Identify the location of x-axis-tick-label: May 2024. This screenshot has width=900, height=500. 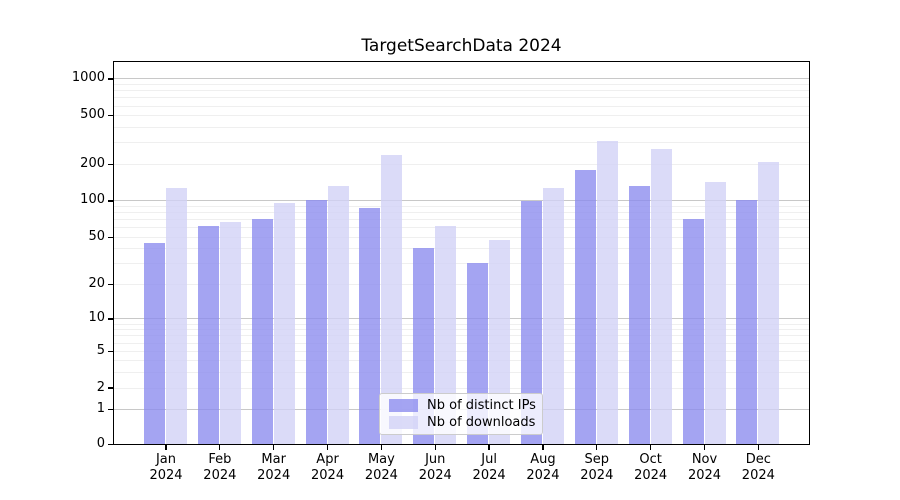
(381, 467).